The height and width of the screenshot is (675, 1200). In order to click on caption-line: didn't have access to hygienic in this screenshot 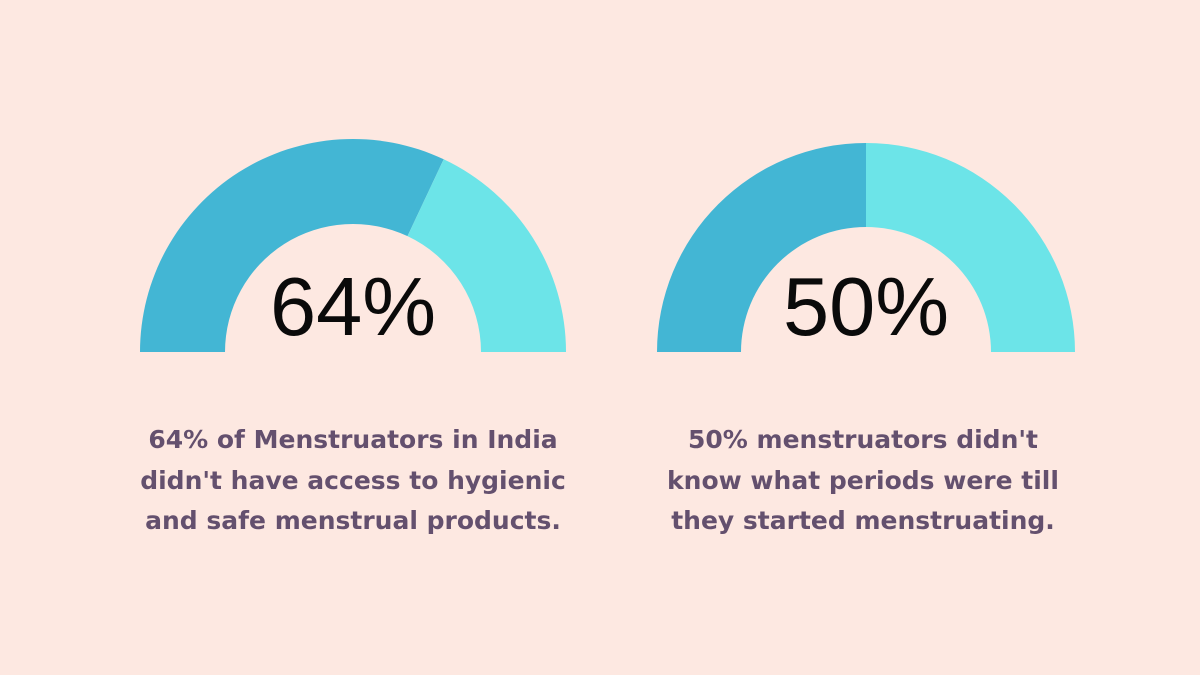, I will do `click(353, 480)`.